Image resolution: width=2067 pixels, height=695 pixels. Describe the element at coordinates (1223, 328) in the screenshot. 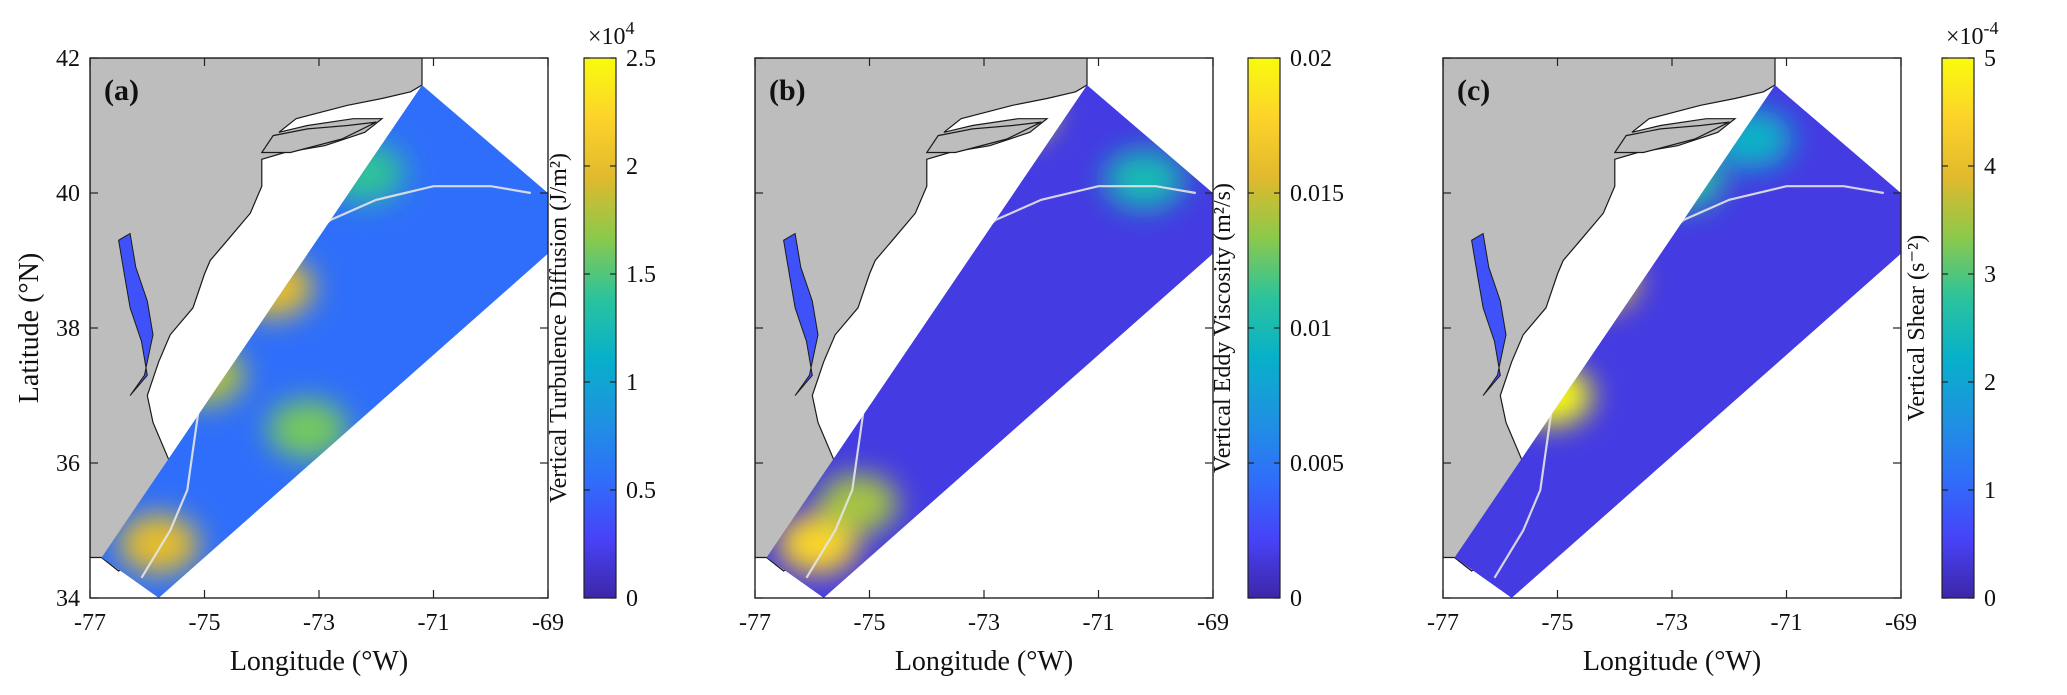

I see `colorbar-label: Vertical Eddy Viscosity (m²/s)` at that location.